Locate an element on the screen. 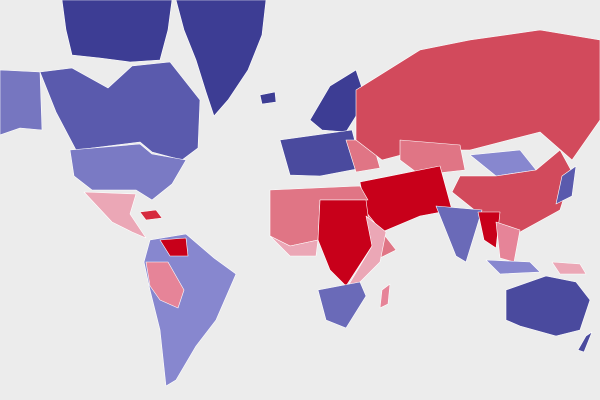 This screenshot has height=400, width=600. madagascar is located at coordinates (385, 296).